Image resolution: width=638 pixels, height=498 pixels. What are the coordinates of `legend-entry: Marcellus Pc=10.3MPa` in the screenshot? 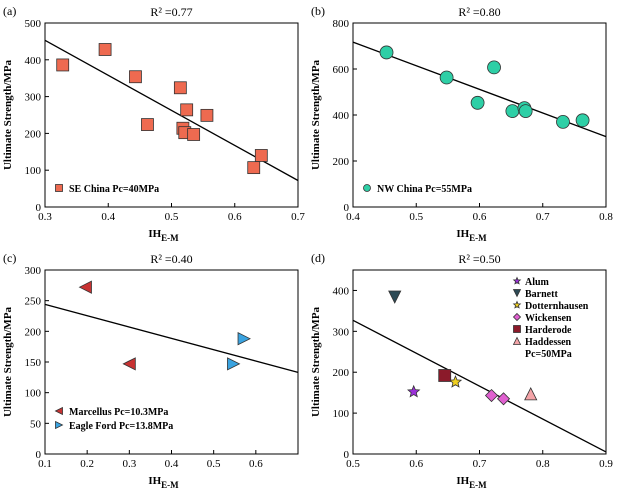 It's located at (118, 412).